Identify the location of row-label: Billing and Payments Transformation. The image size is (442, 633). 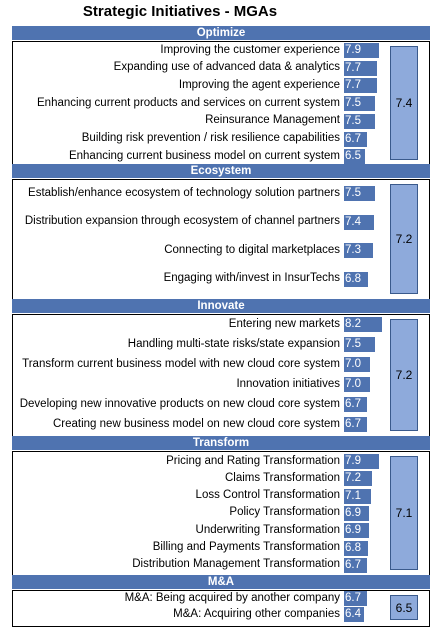
(246, 547).